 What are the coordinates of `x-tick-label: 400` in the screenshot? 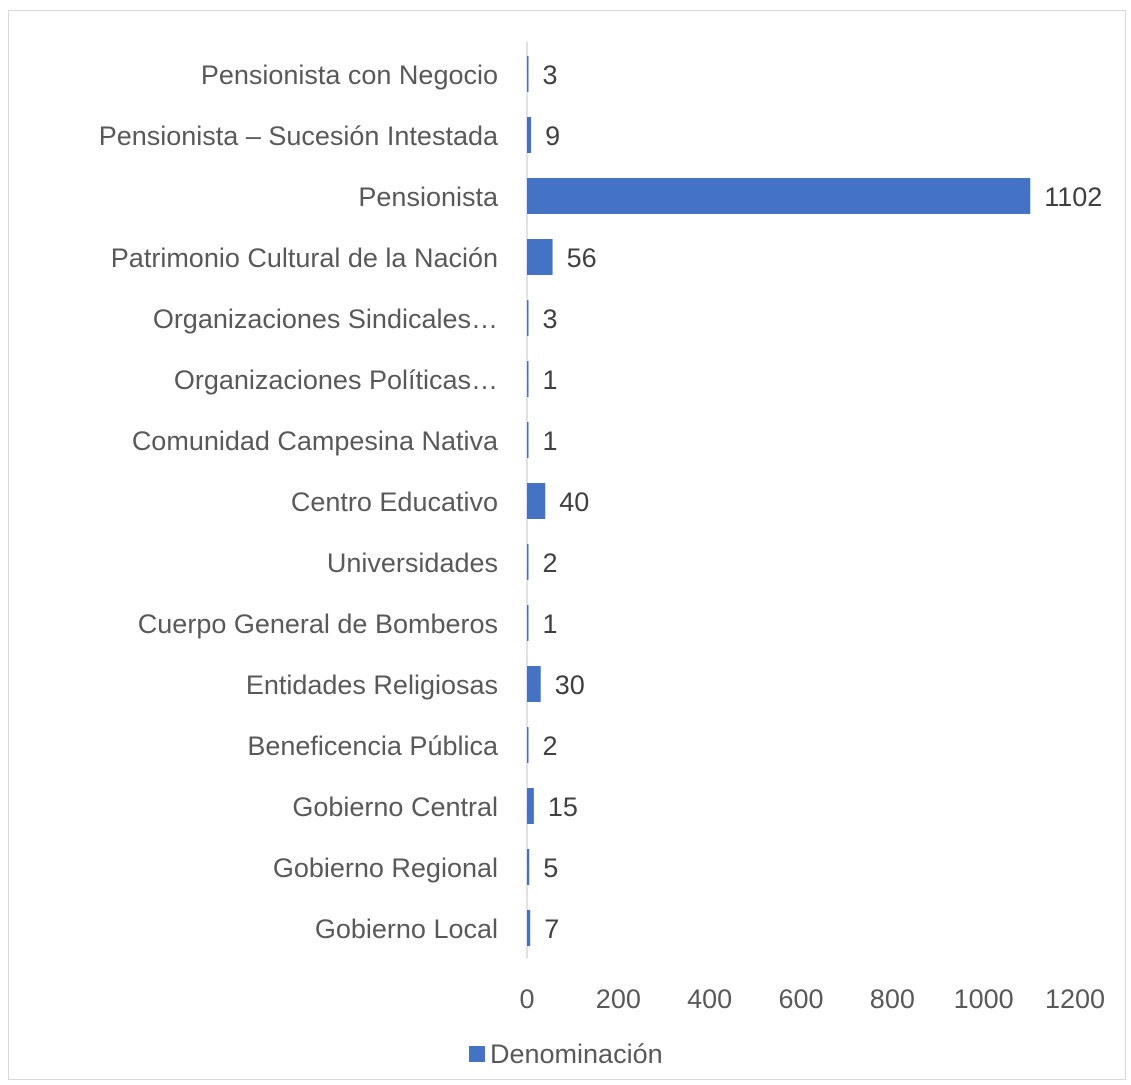 It's located at (709, 999).